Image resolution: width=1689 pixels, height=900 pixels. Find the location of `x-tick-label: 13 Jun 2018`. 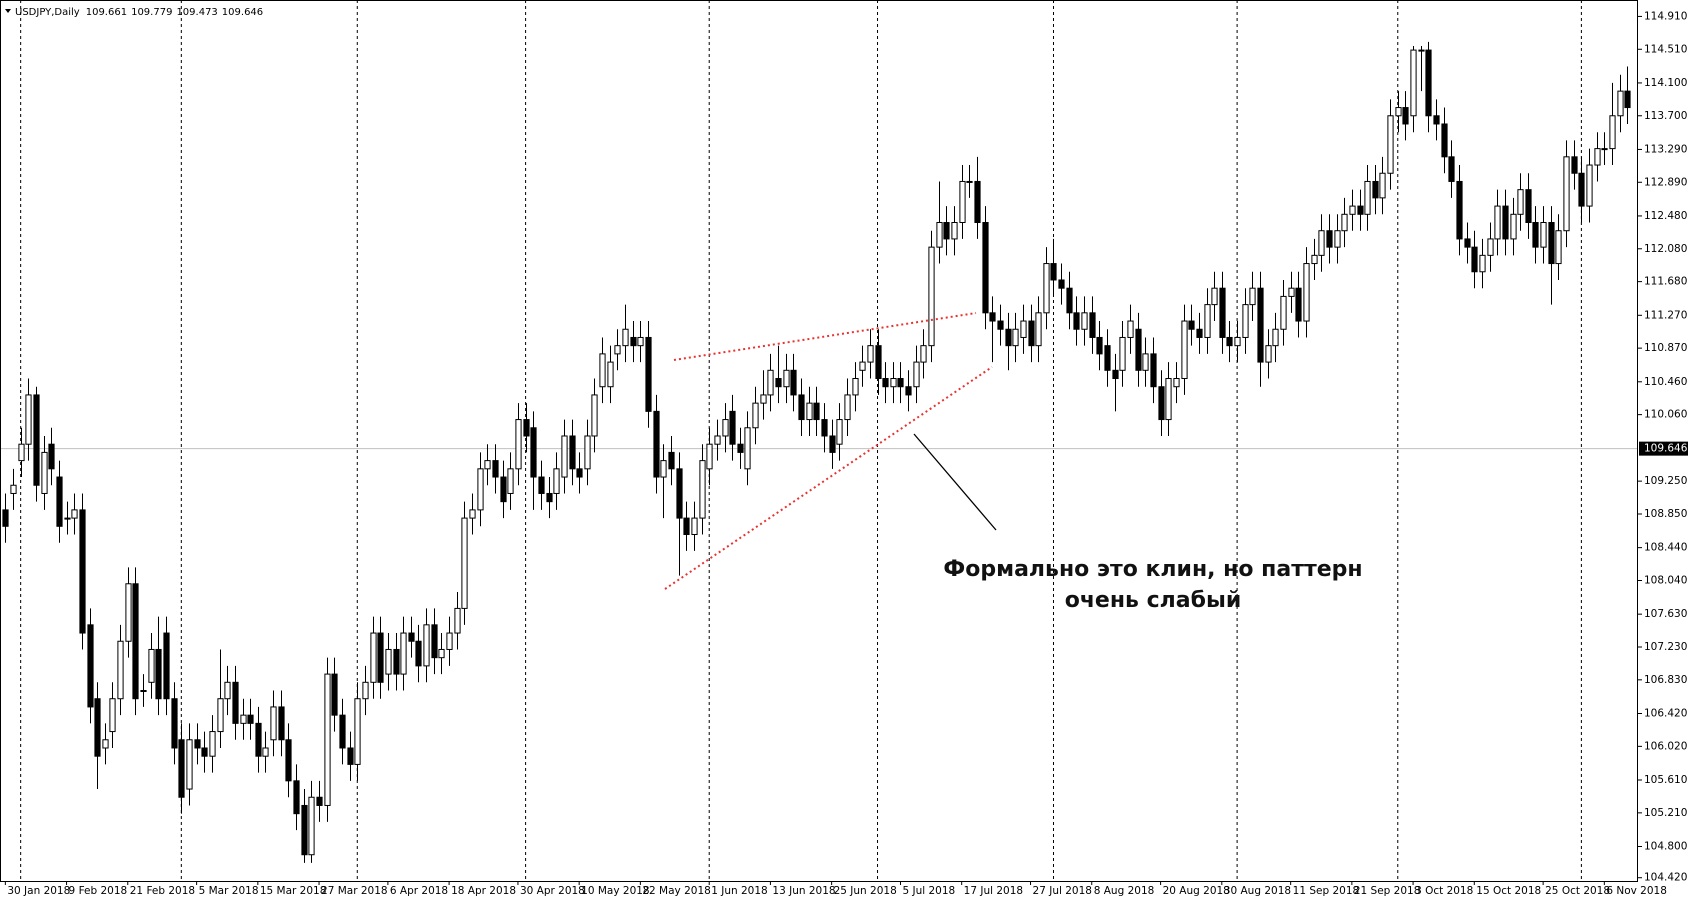

x-tick-label: 13 Jun 2018 is located at coordinates (803, 891).